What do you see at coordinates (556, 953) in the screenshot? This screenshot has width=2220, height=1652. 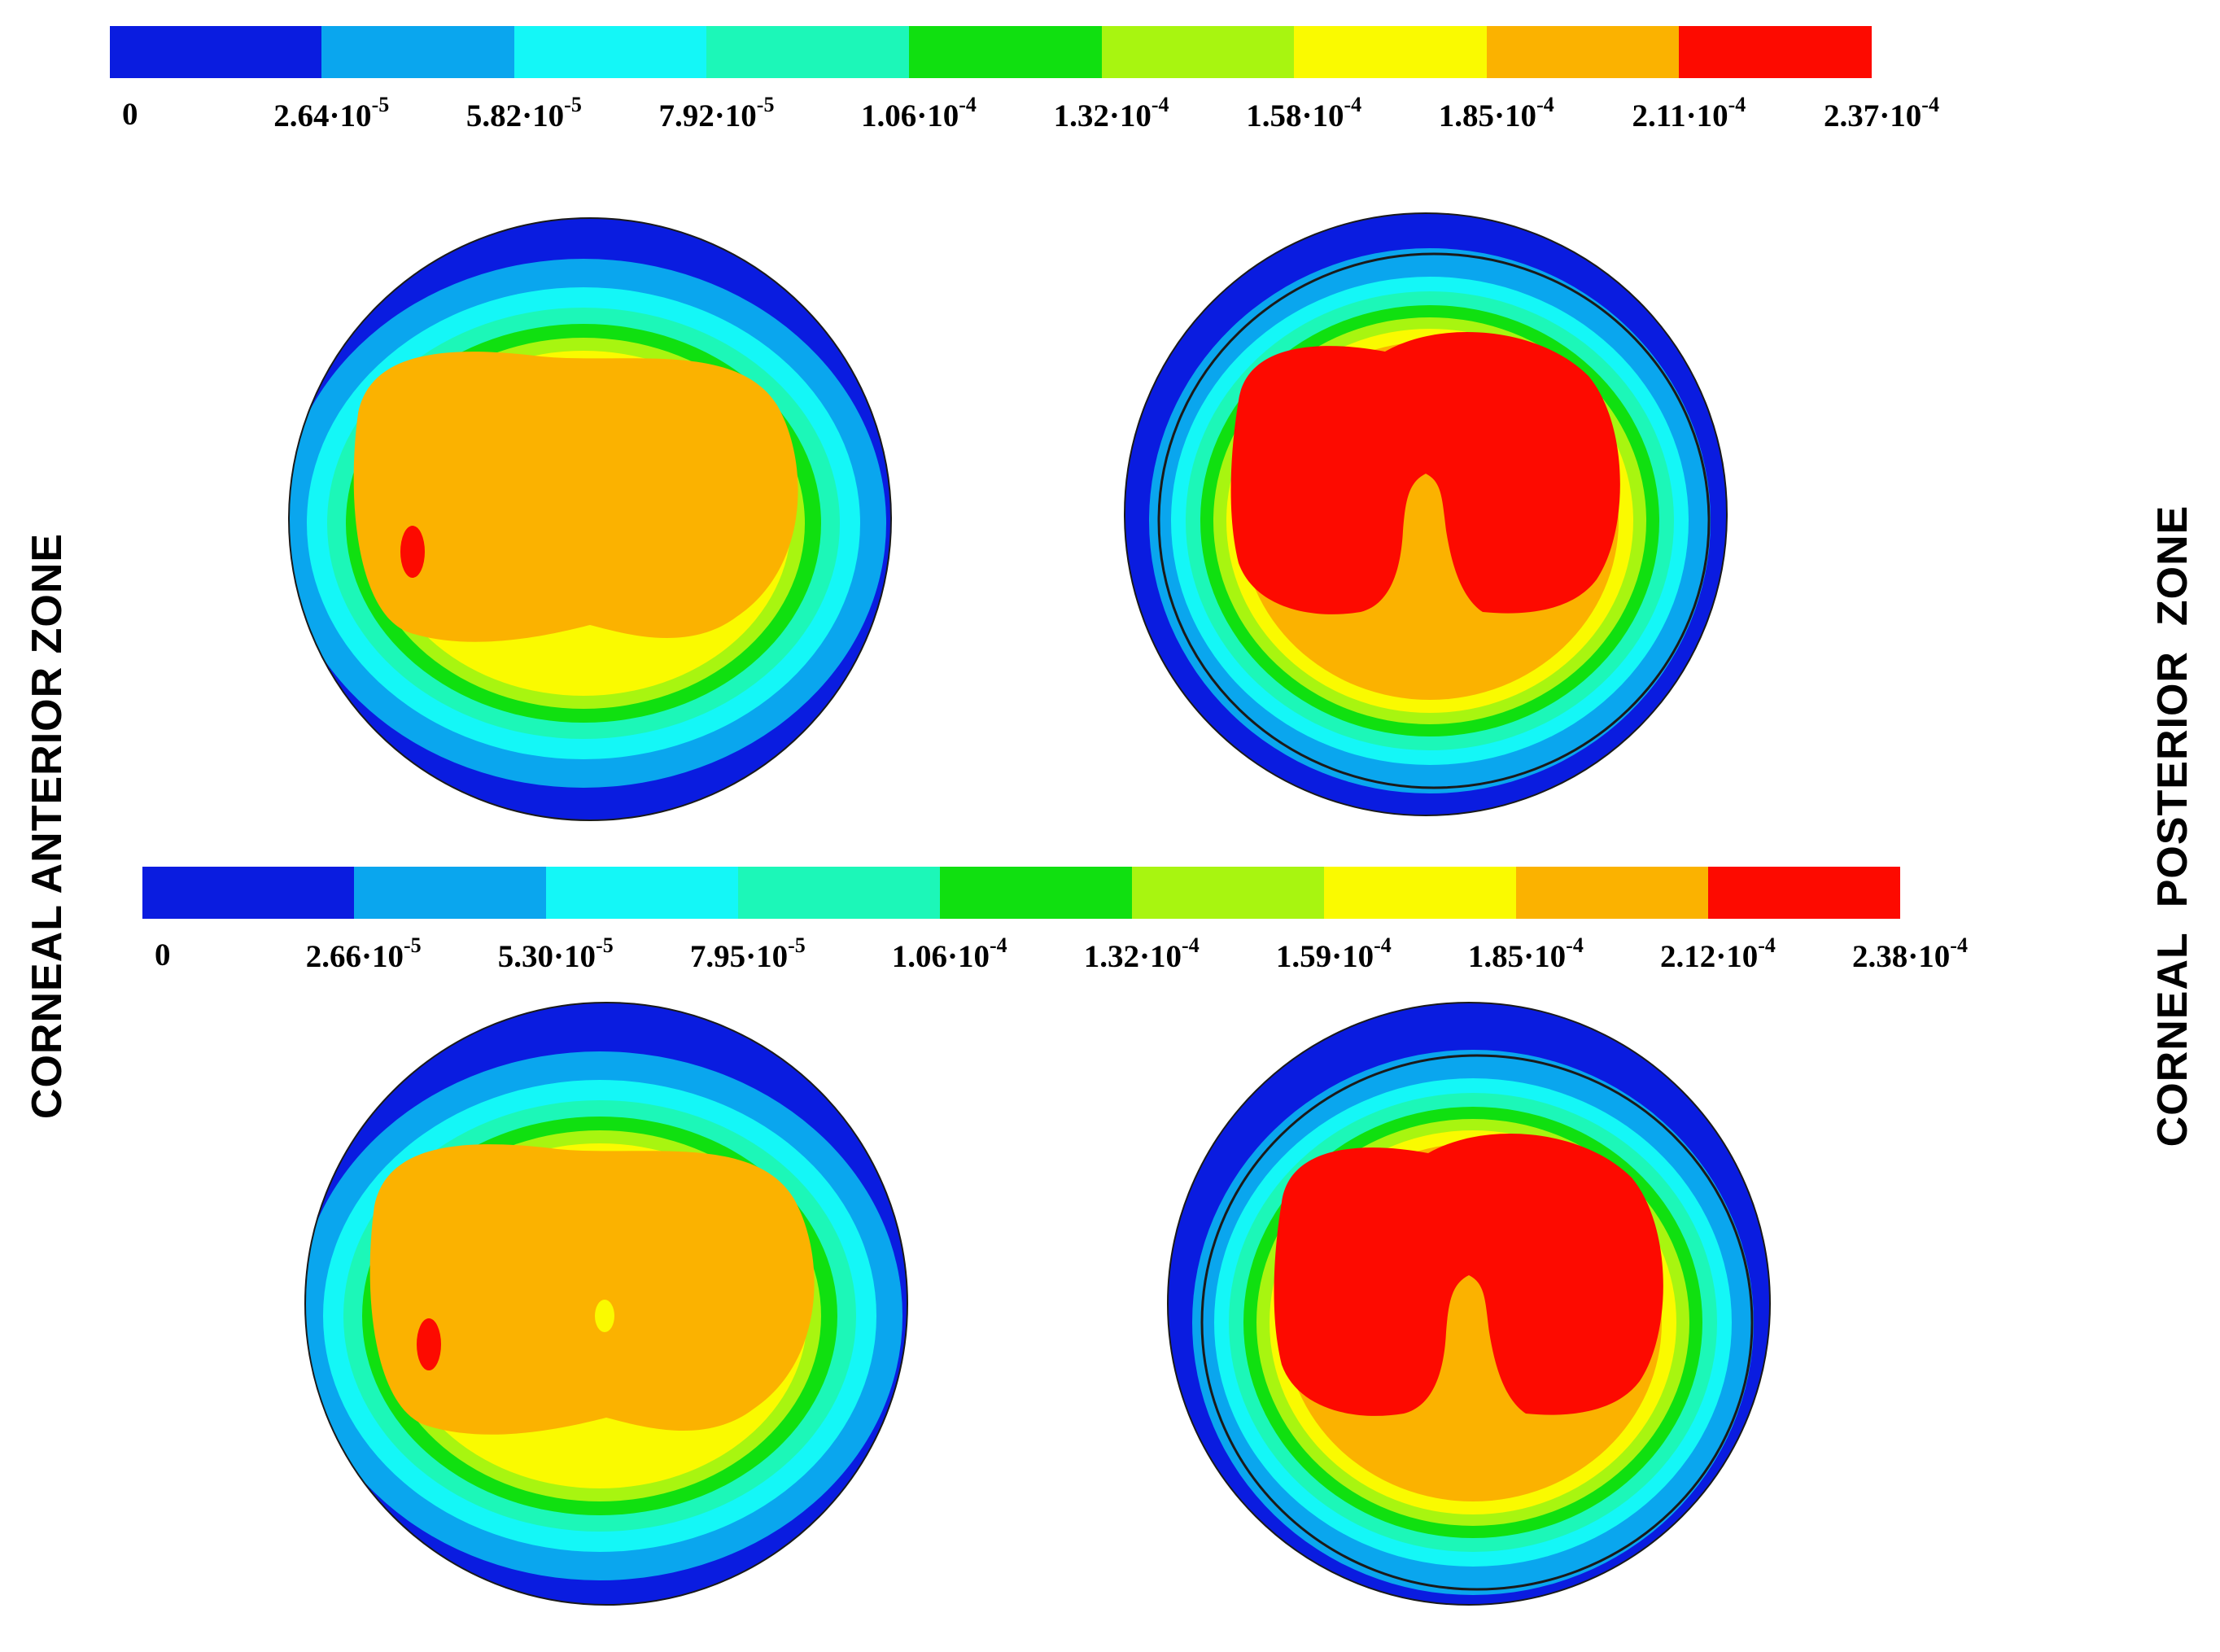 I see `colorbar-tick-label: 5.30·10⁻⁵` at bounding box center [556, 953].